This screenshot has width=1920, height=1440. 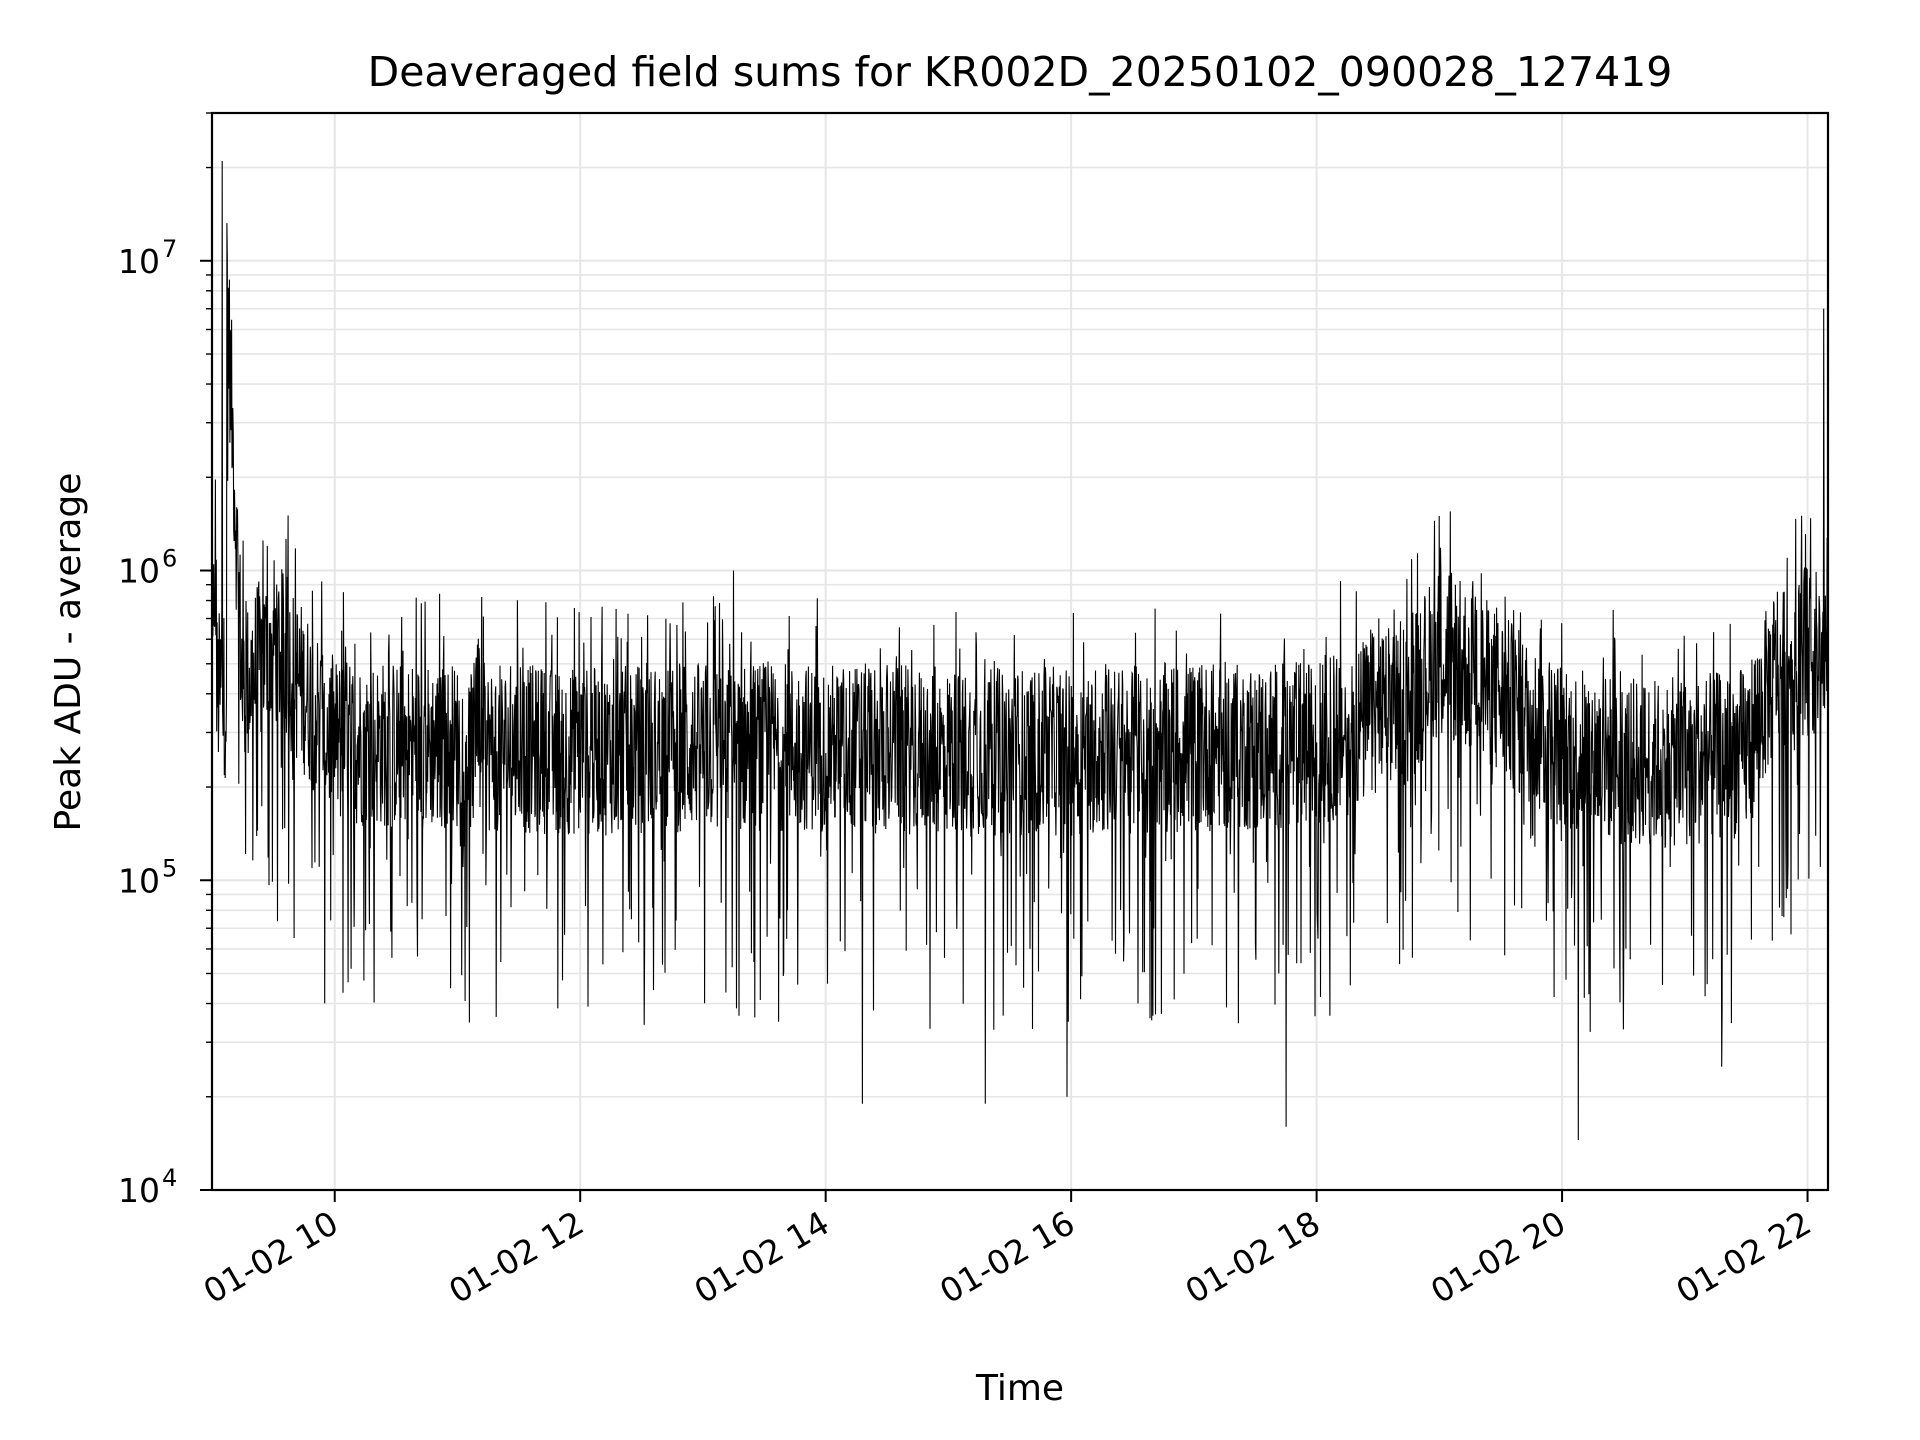 What do you see at coordinates (169, 1178) in the screenshot?
I see `y-tick-exponent: 4` at bounding box center [169, 1178].